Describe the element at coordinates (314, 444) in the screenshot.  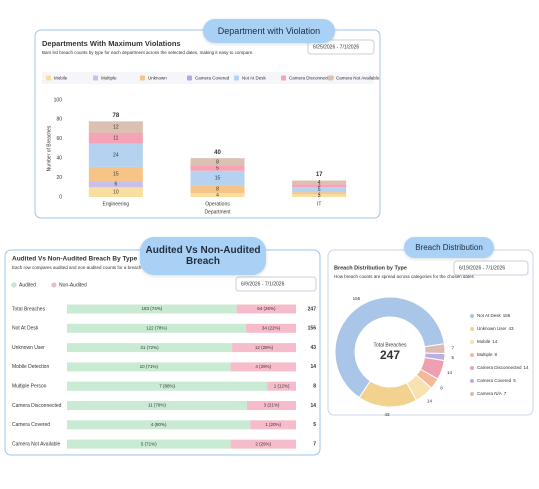
I see `row-total: 7` at that location.